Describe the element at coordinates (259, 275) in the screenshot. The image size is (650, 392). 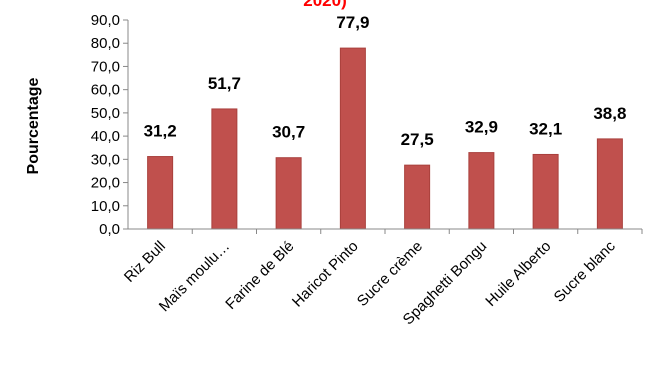
I see `x-category-label: Farine de Blé` at that location.